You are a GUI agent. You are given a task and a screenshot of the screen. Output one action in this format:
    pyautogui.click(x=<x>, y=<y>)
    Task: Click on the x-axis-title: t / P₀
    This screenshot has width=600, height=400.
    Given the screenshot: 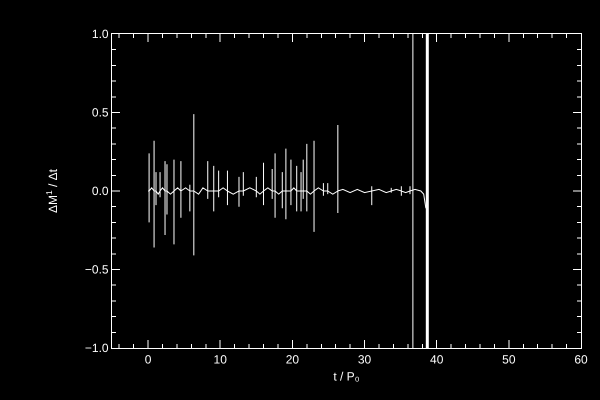 What is the action you would take?
    pyautogui.click(x=346, y=376)
    